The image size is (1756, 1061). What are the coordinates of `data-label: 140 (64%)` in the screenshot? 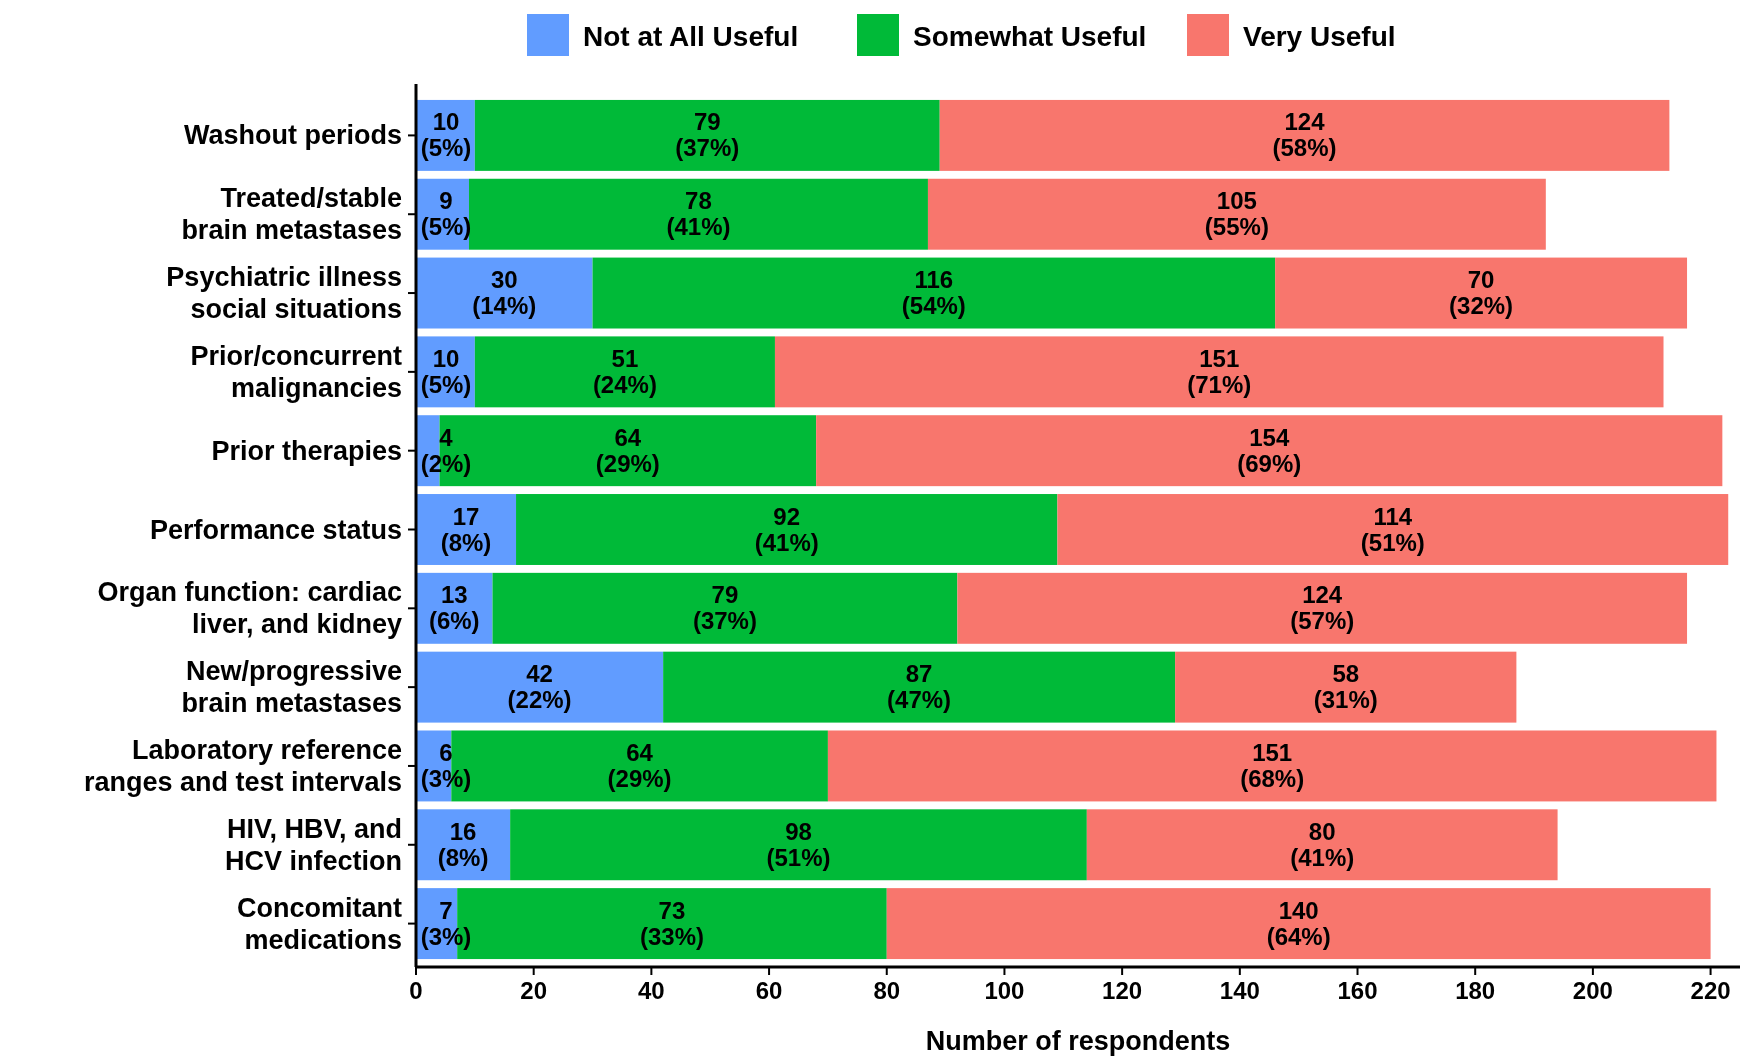 It's located at (1298, 923).